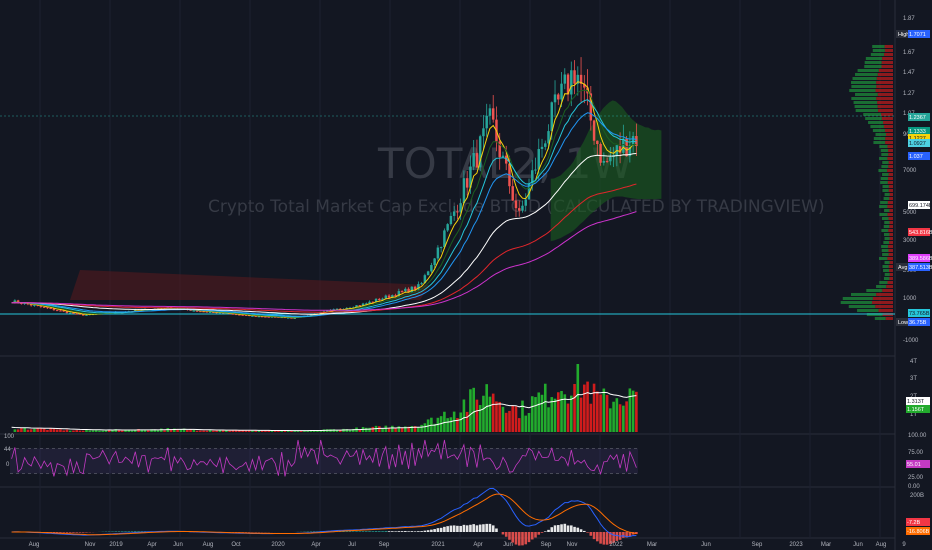  What do you see at coordinates (324, 458) in the screenshot?
I see `rsi-pane` at bounding box center [324, 458].